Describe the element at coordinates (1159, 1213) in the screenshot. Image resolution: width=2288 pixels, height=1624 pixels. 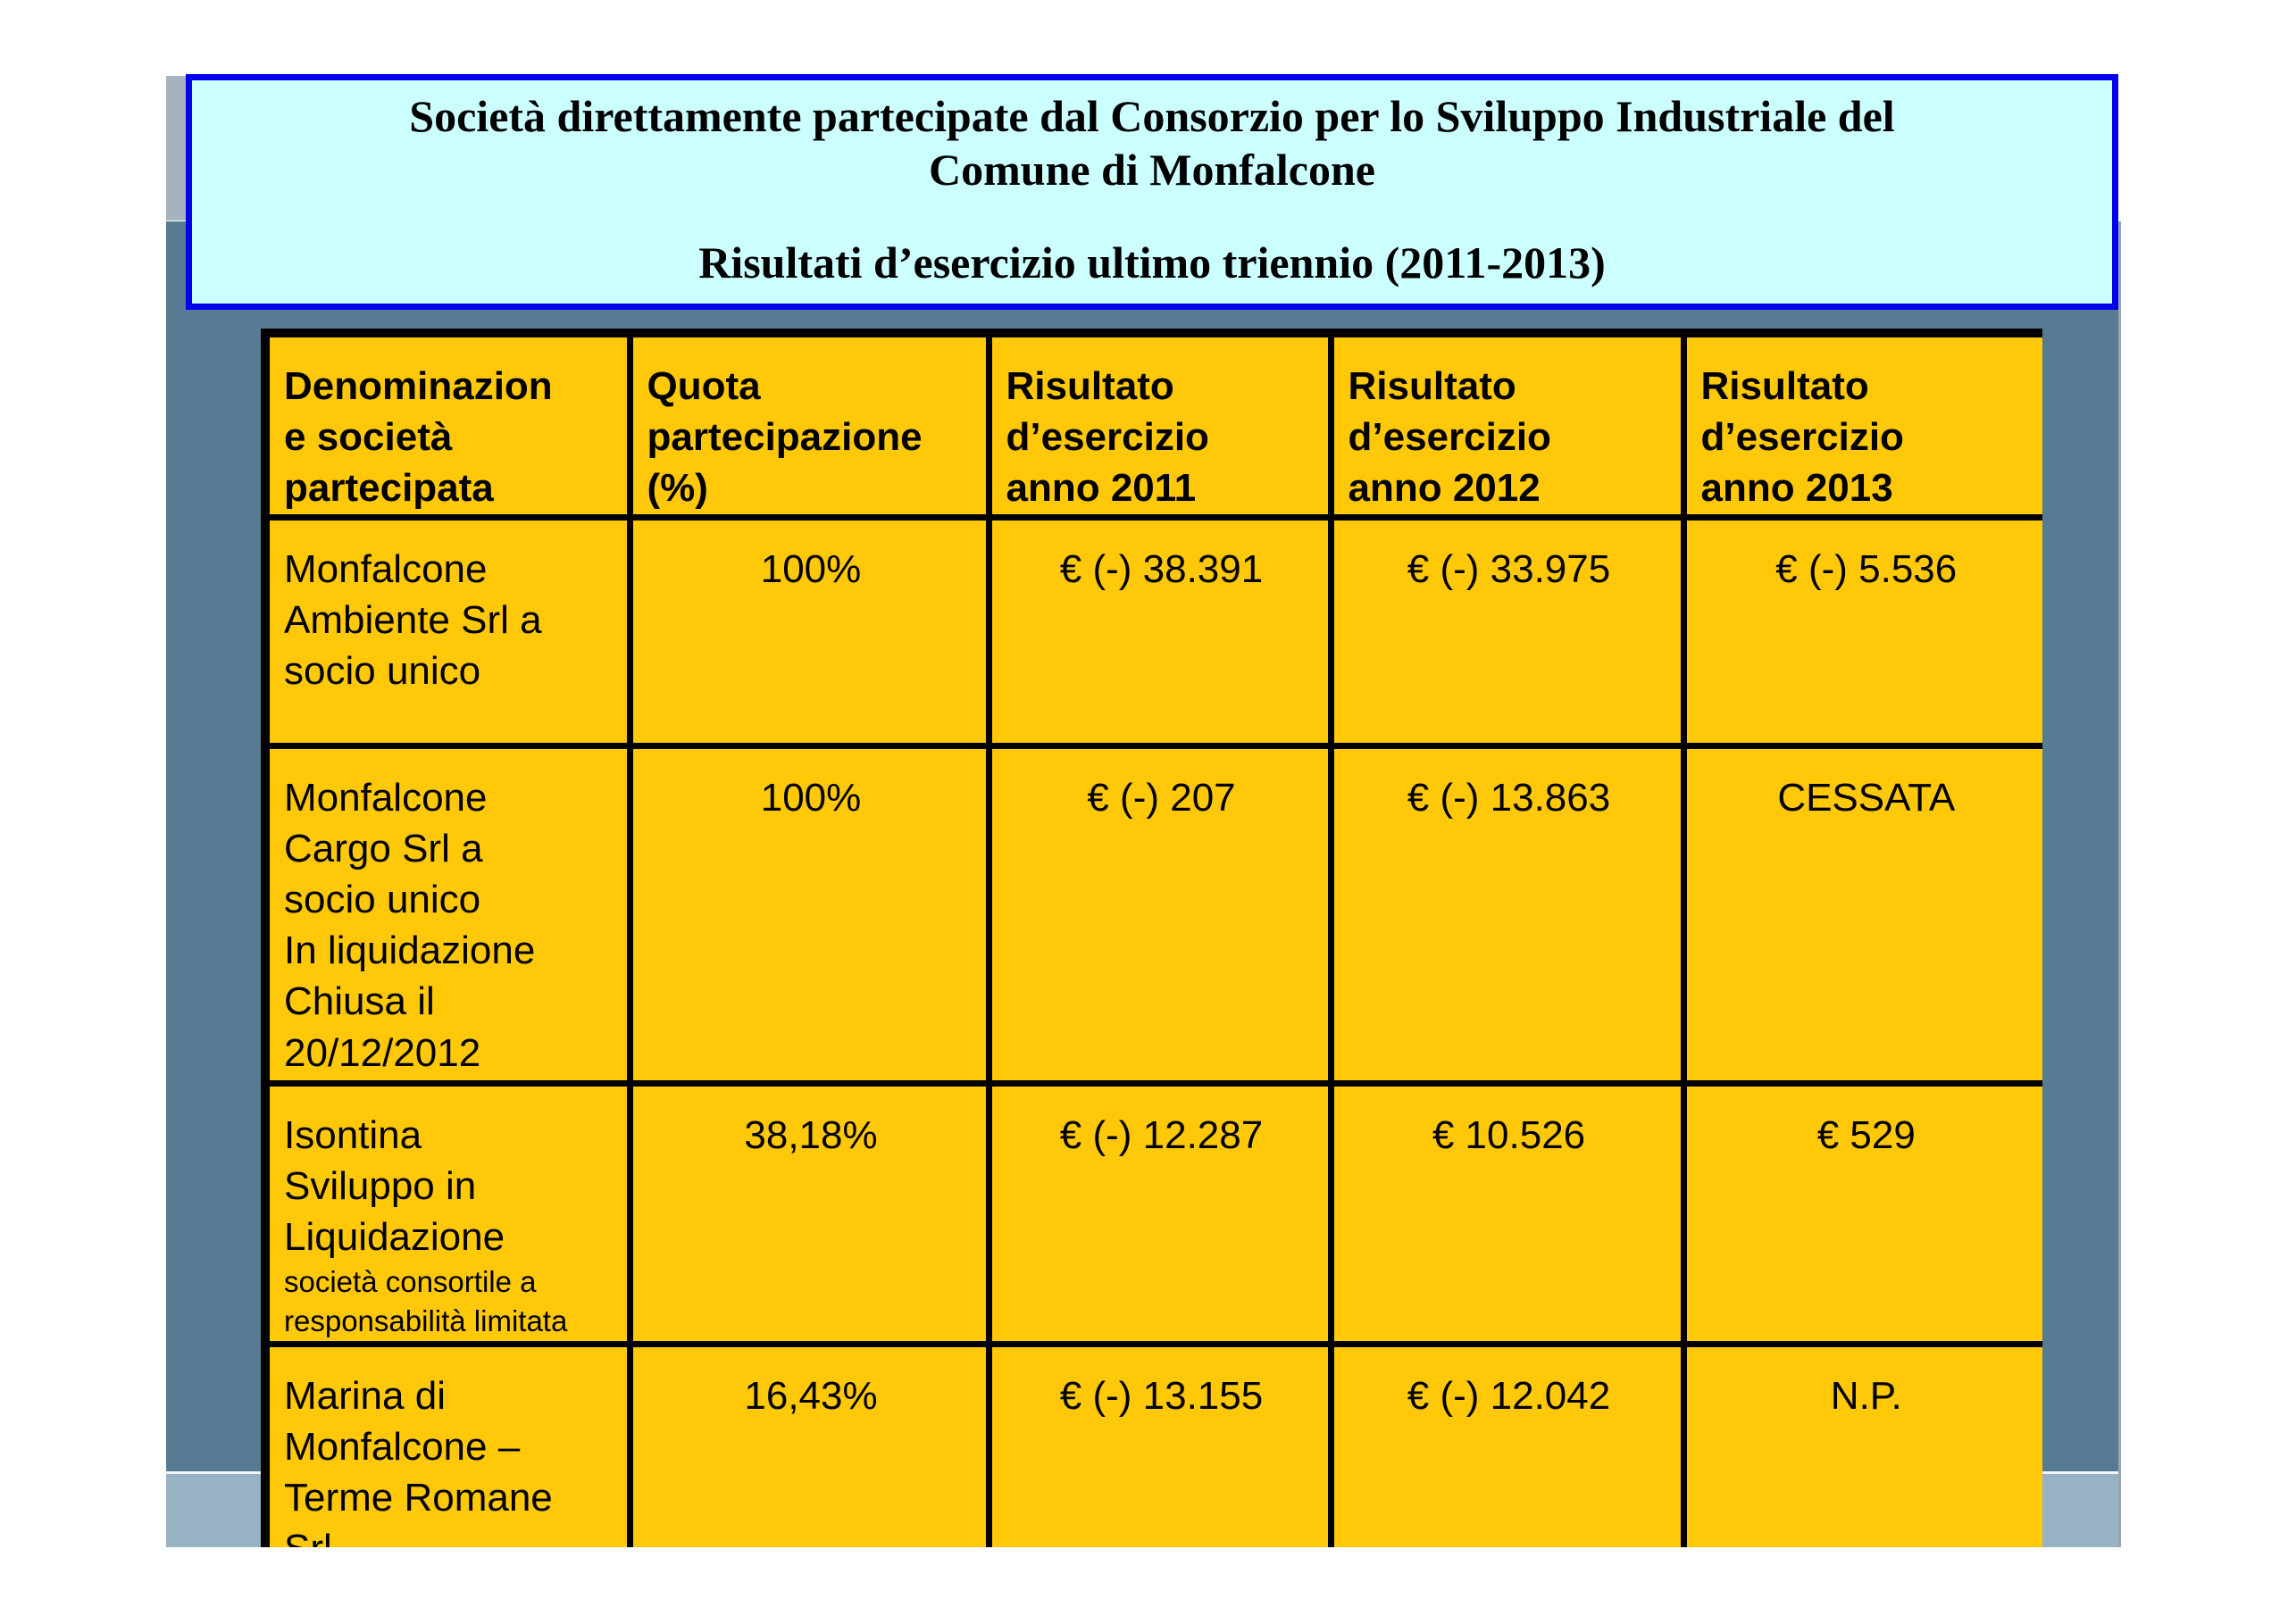
I see `result-2011-cell: € (-) 12.287` at that location.